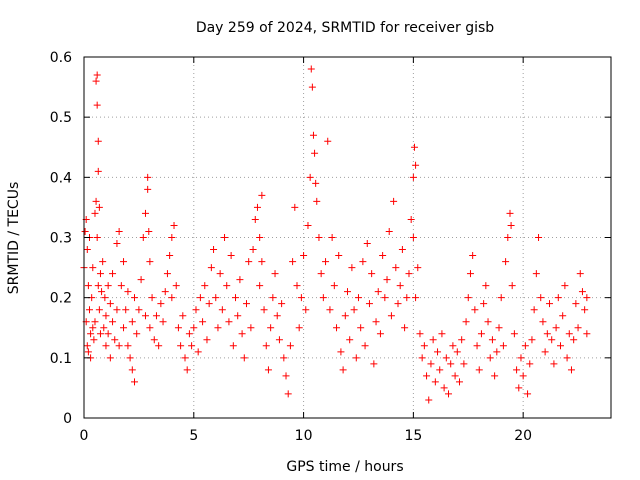  Describe the element at coordinates (413, 436) in the screenshot. I see `x-tick-label: 15` at that location.